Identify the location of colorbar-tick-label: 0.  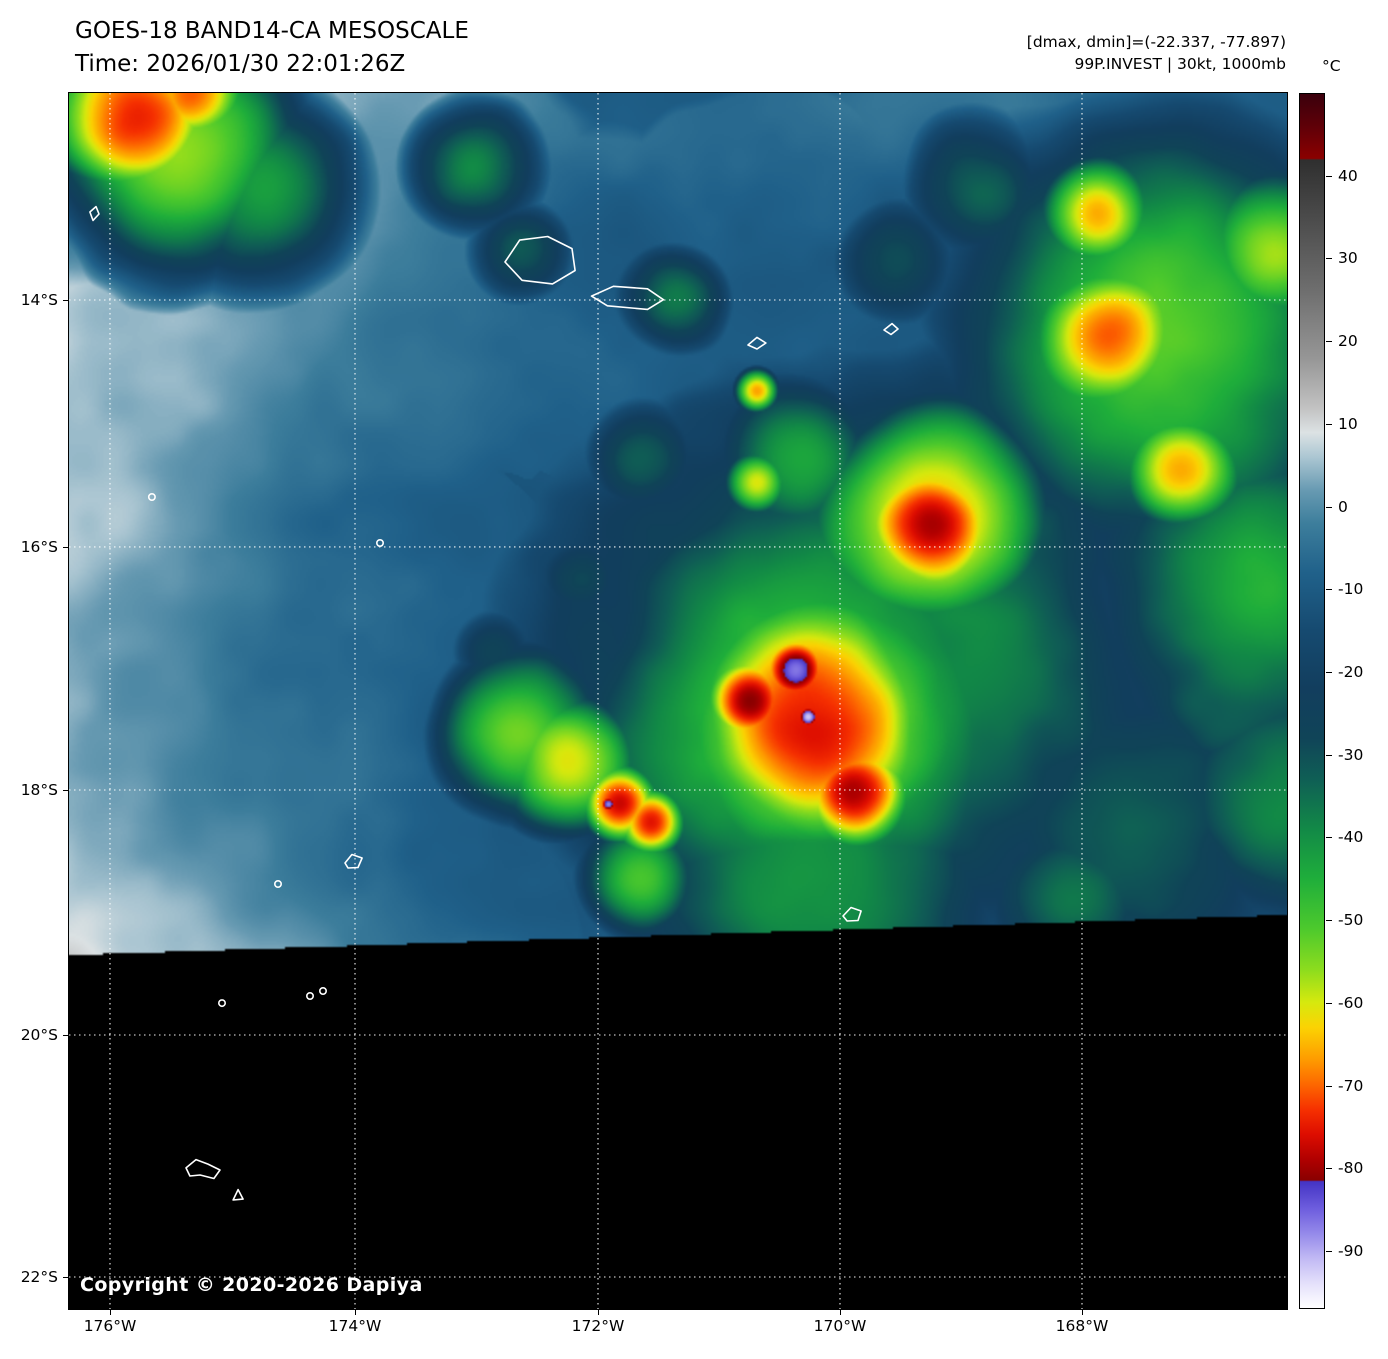
(1343, 506).